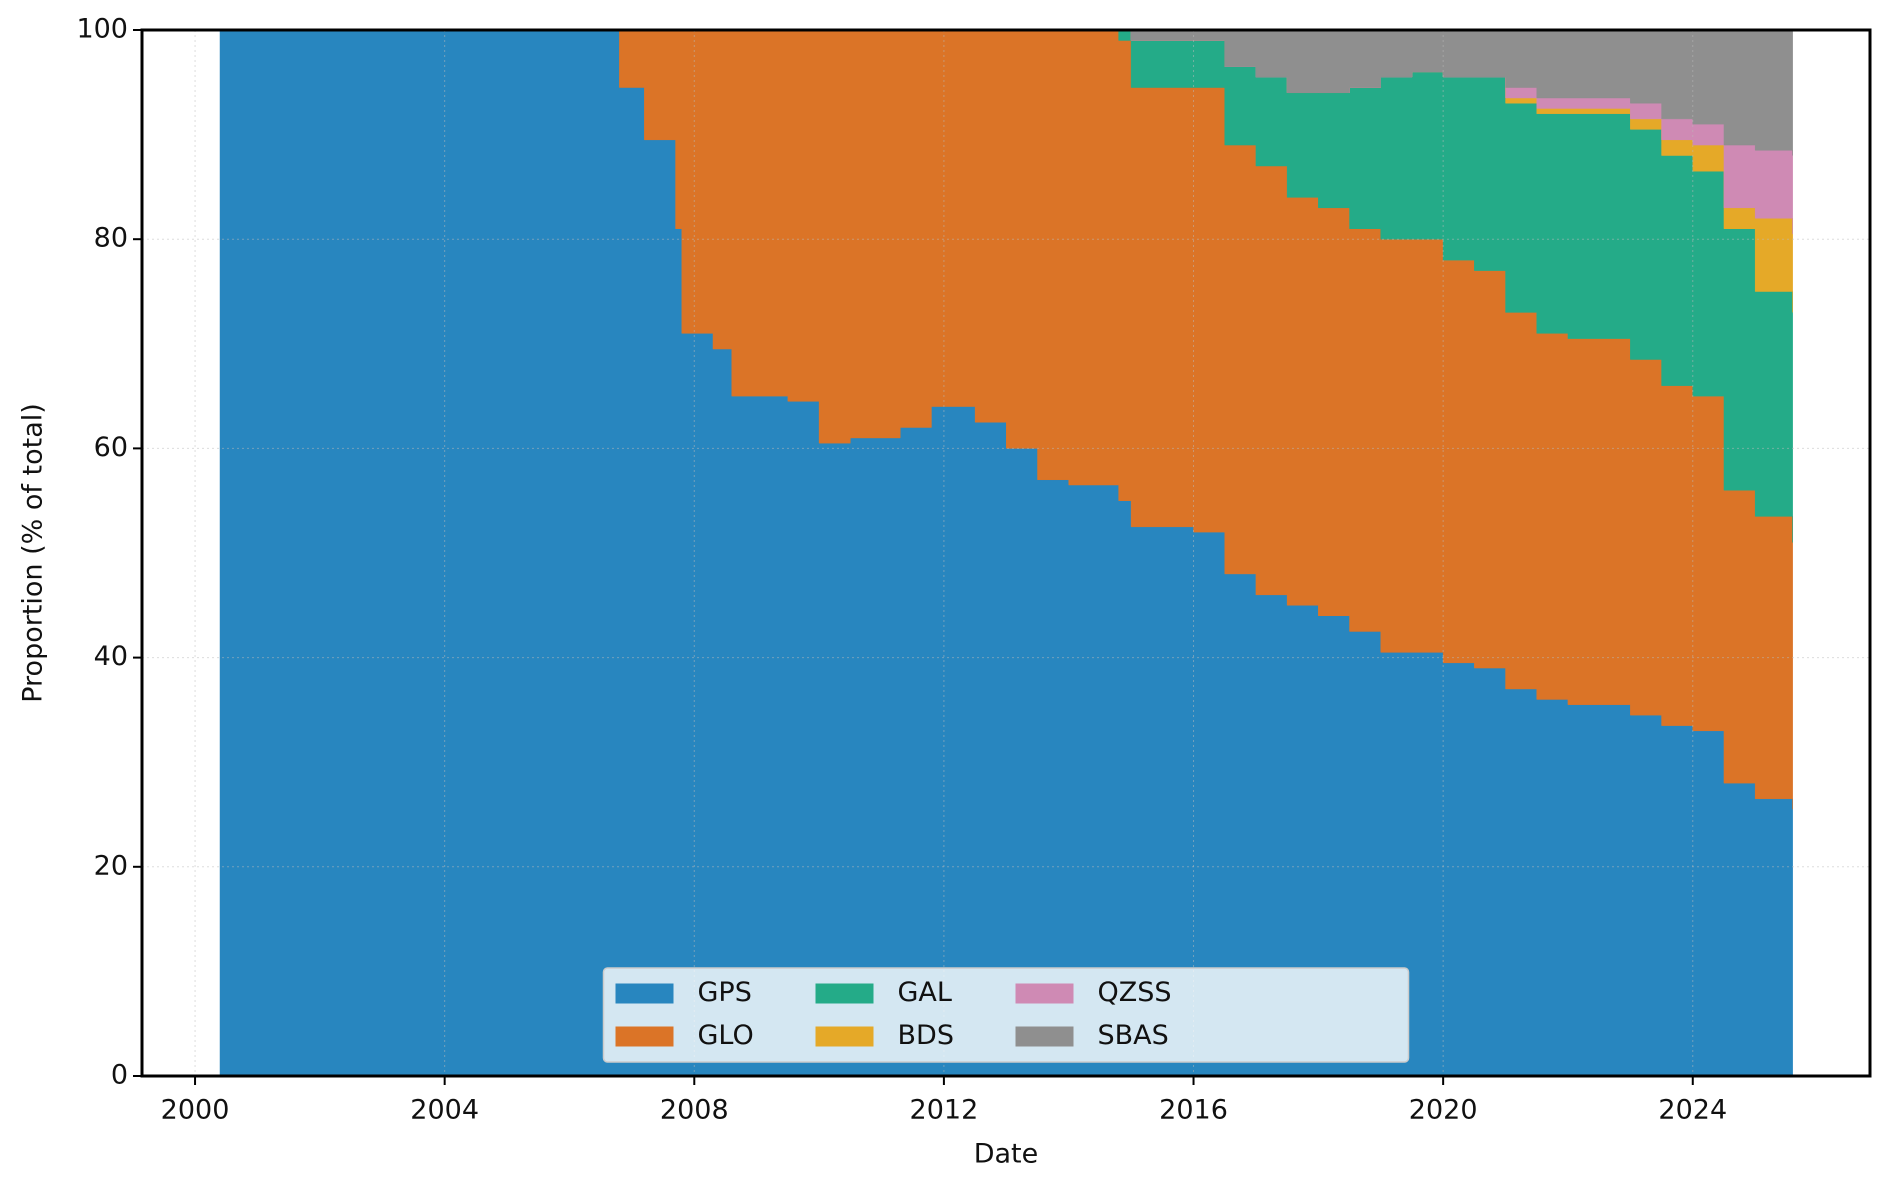 The image size is (1892, 1185). Describe the element at coordinates (926, 1035) in the screenshot. I see `legend-label: BDS` at that location.